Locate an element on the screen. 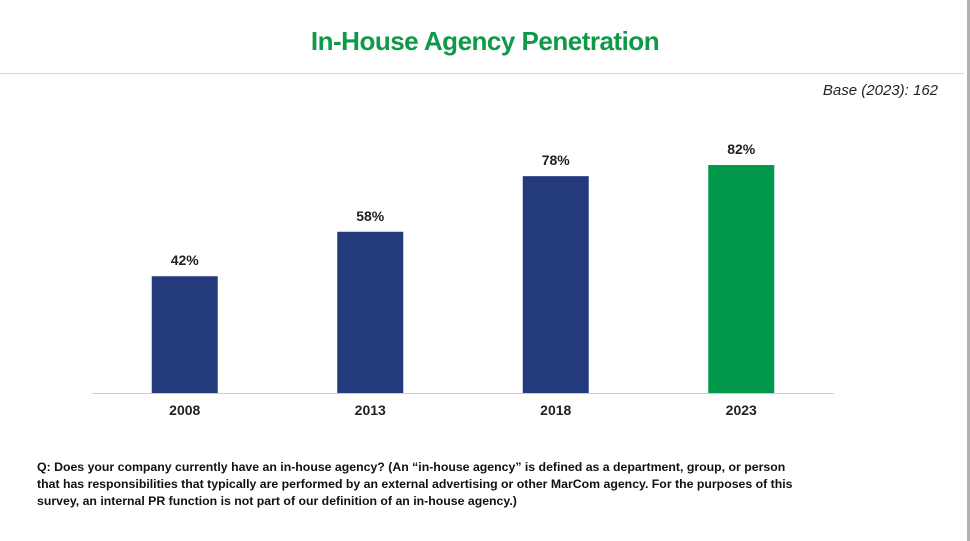 The image size is (970, 541). bar-2008 is located at coordinates (184, 334).